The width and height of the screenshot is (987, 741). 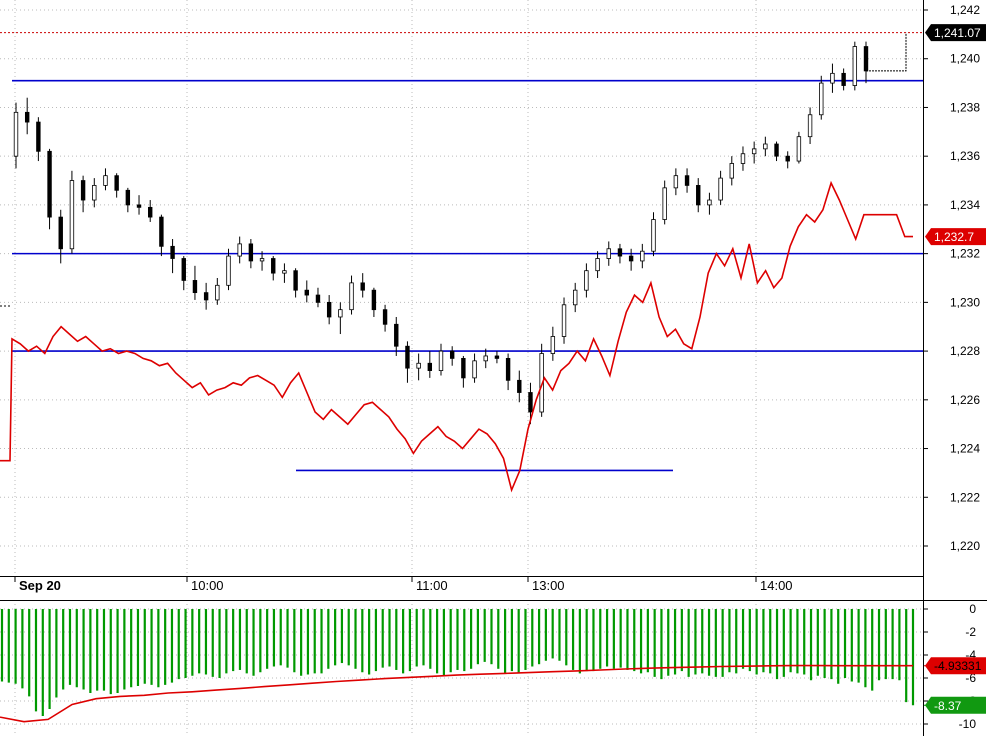 I want to click on price-tick-label-0: 1,220, so click(x=965, y=546).